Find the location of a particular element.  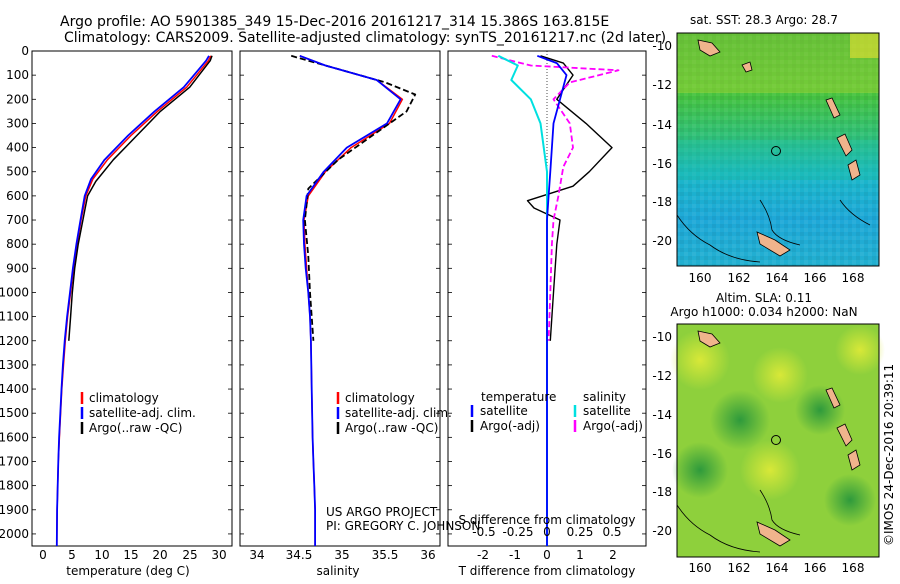

legend-label: satellite is located at coordinates (504, 411).